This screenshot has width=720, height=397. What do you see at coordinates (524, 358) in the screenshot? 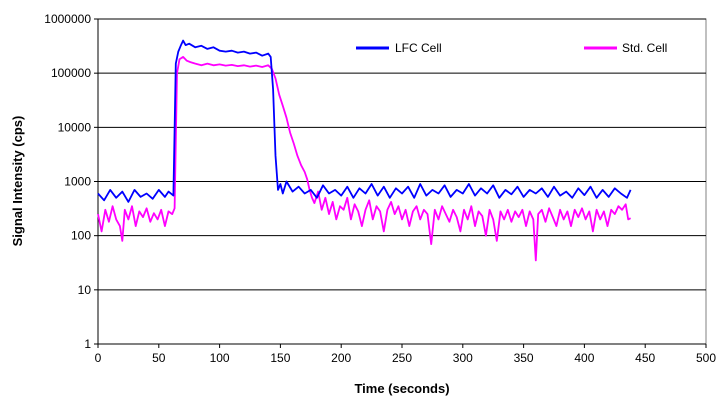
I see `x-tick-label: 350` at bounding box center [524, 358].